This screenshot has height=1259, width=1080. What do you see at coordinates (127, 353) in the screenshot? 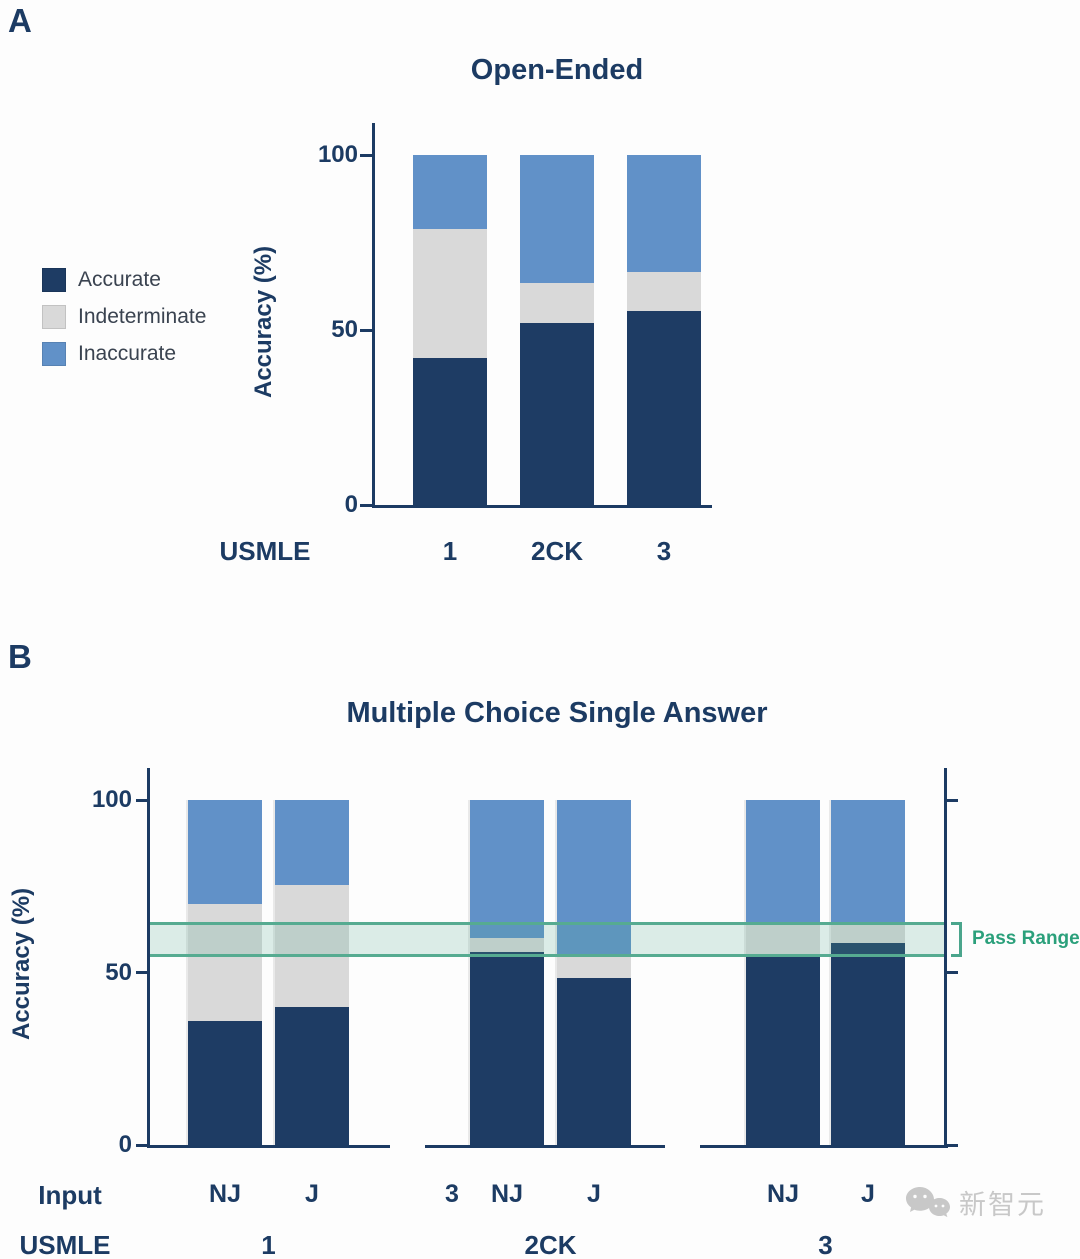
I see `legend-label: Inaccurate` at bounding box center [127, 353].